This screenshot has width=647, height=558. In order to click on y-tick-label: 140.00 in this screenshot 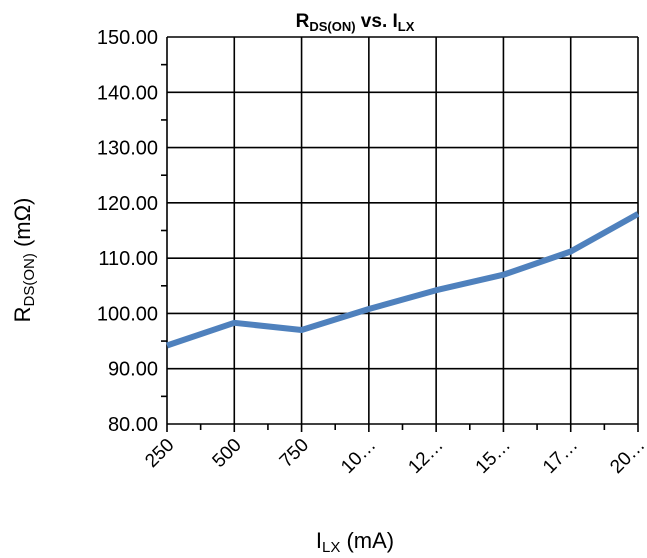, I will do `click(127, 93)`.